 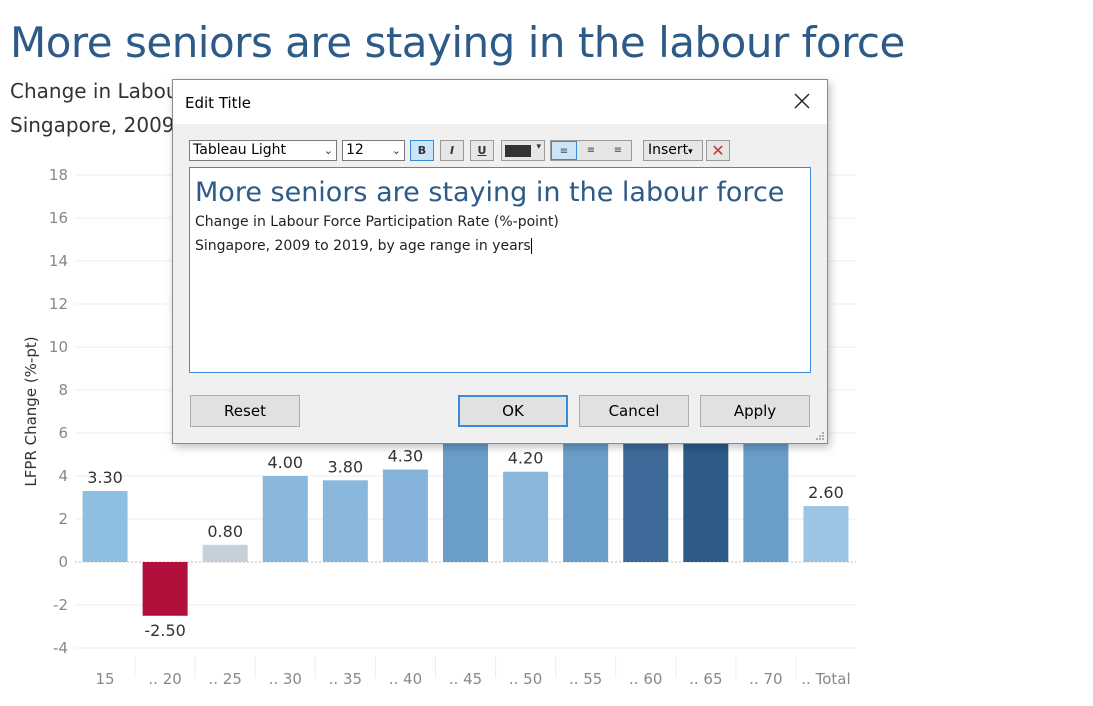 I want to click on x-tick-label: .. 65, so click(x=705, y=679).